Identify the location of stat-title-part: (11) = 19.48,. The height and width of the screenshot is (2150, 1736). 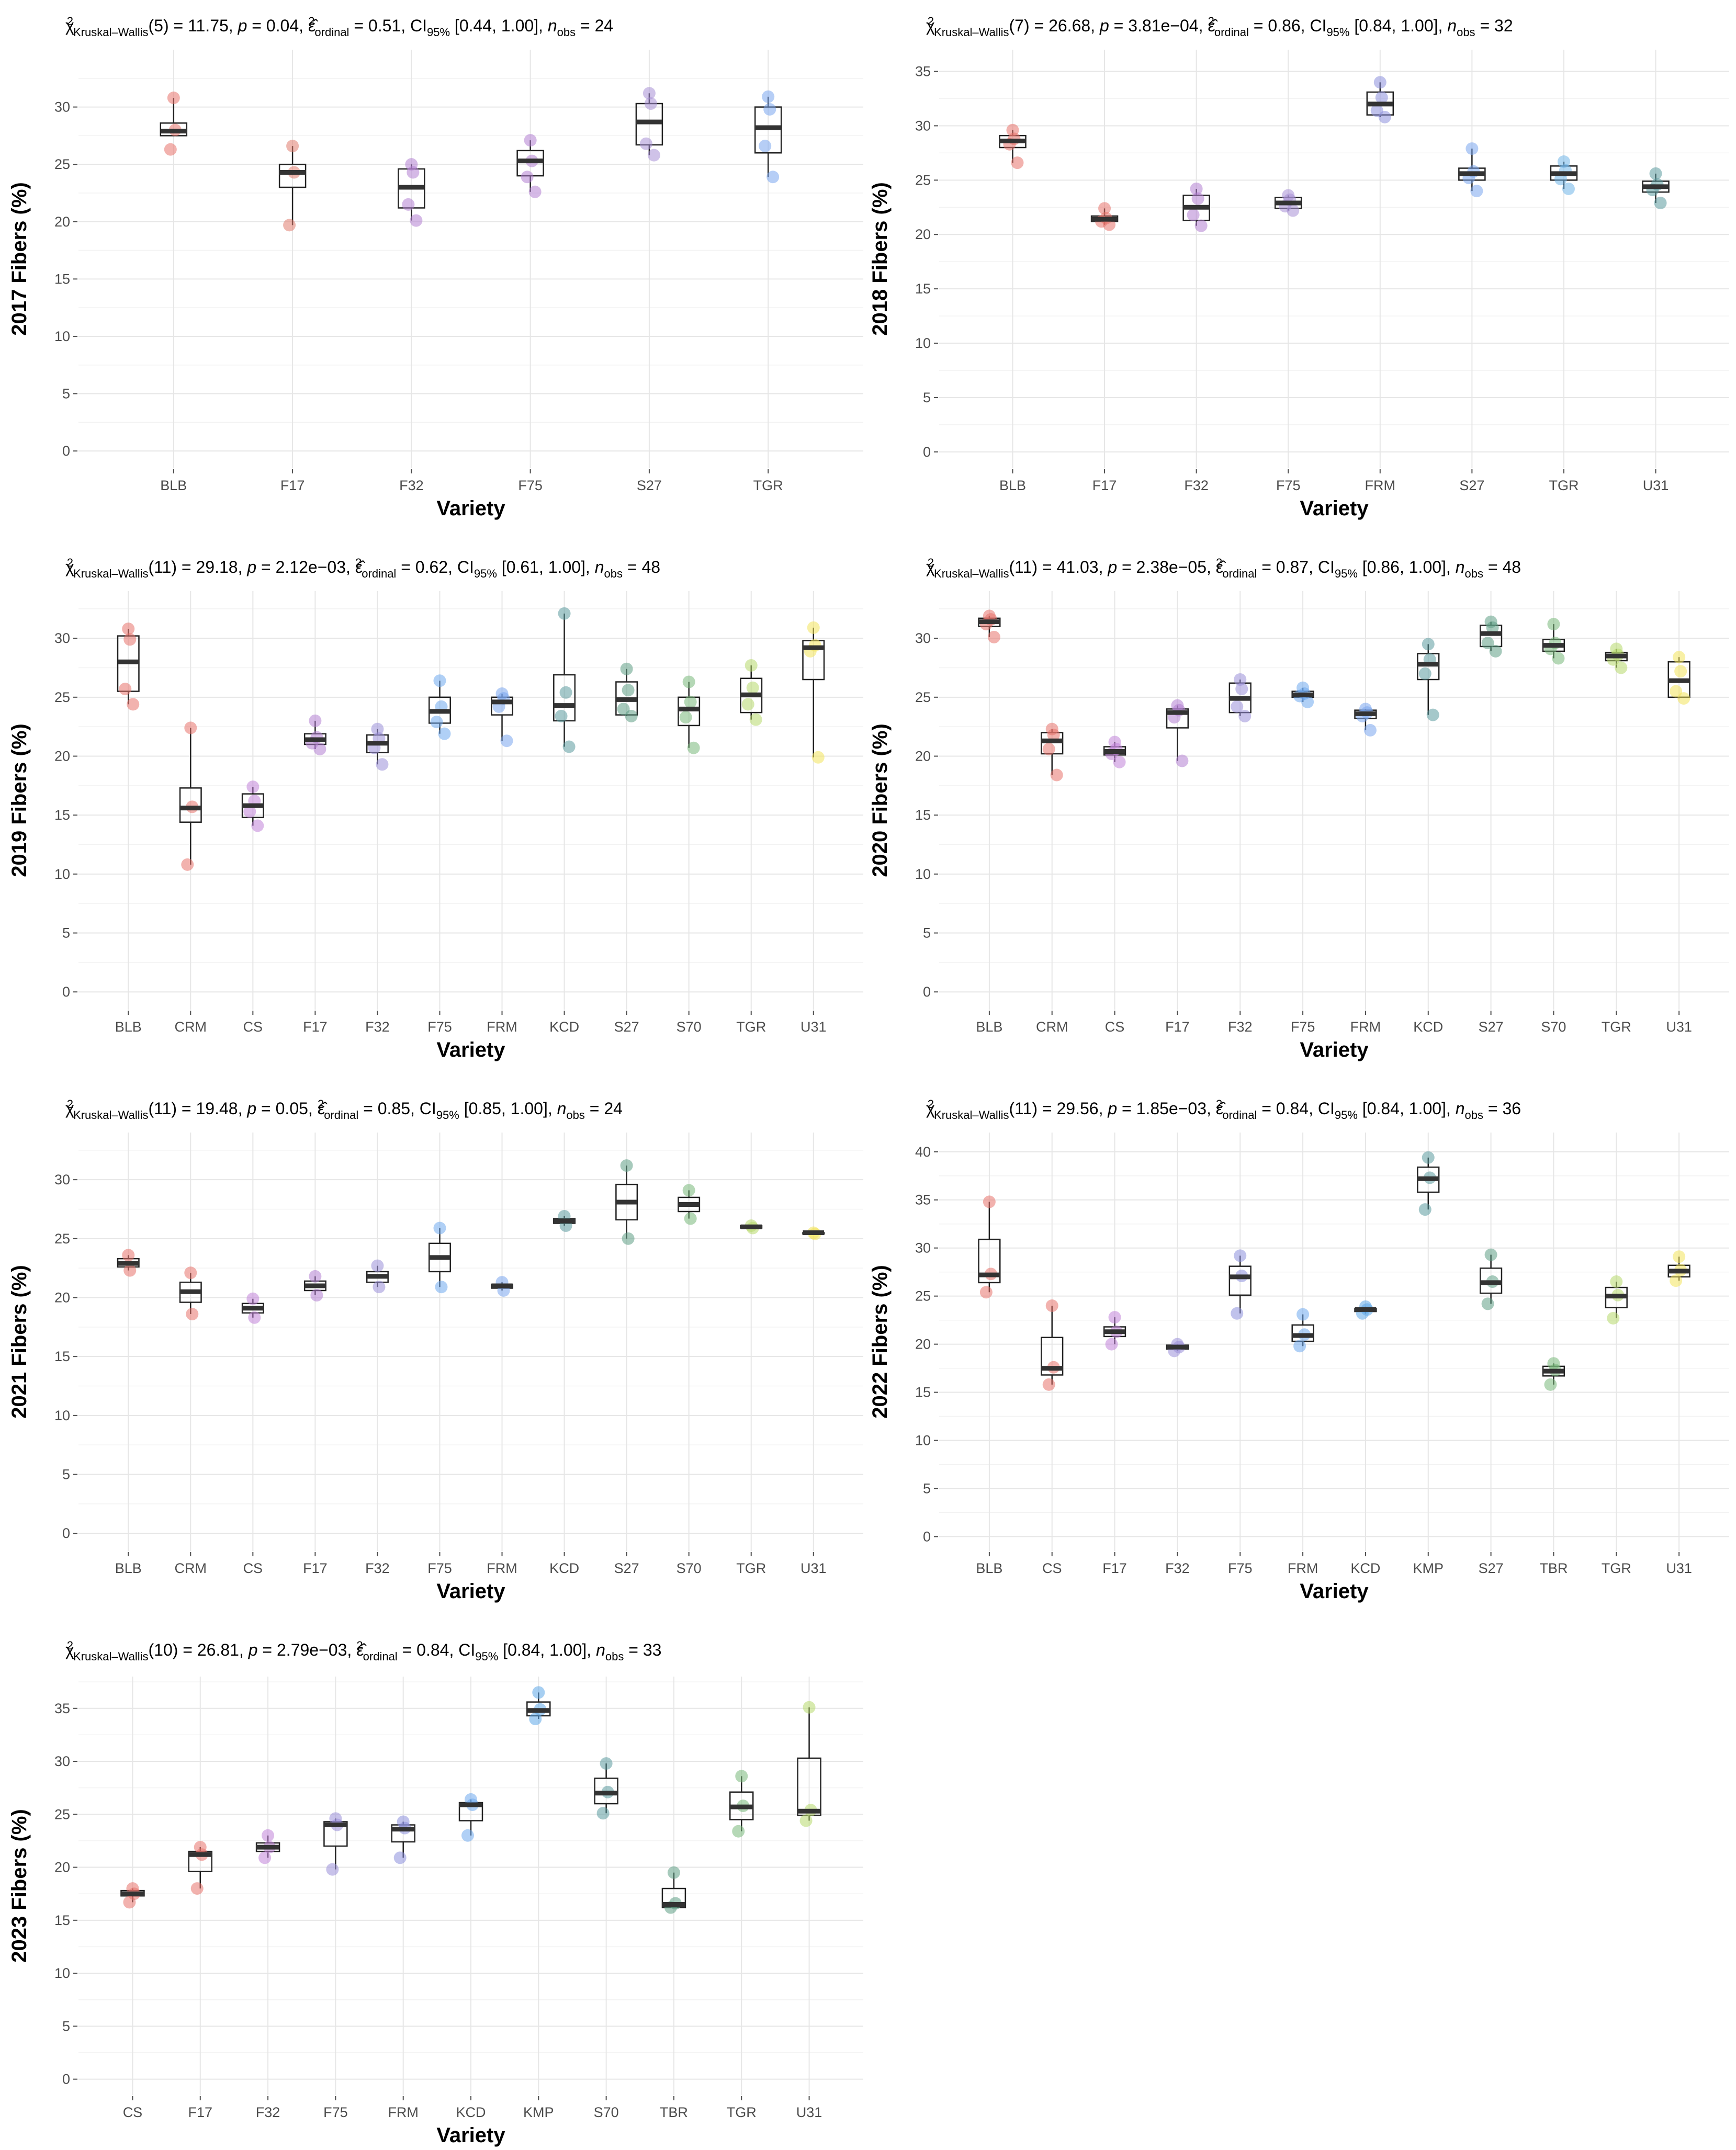
(198, 1108).